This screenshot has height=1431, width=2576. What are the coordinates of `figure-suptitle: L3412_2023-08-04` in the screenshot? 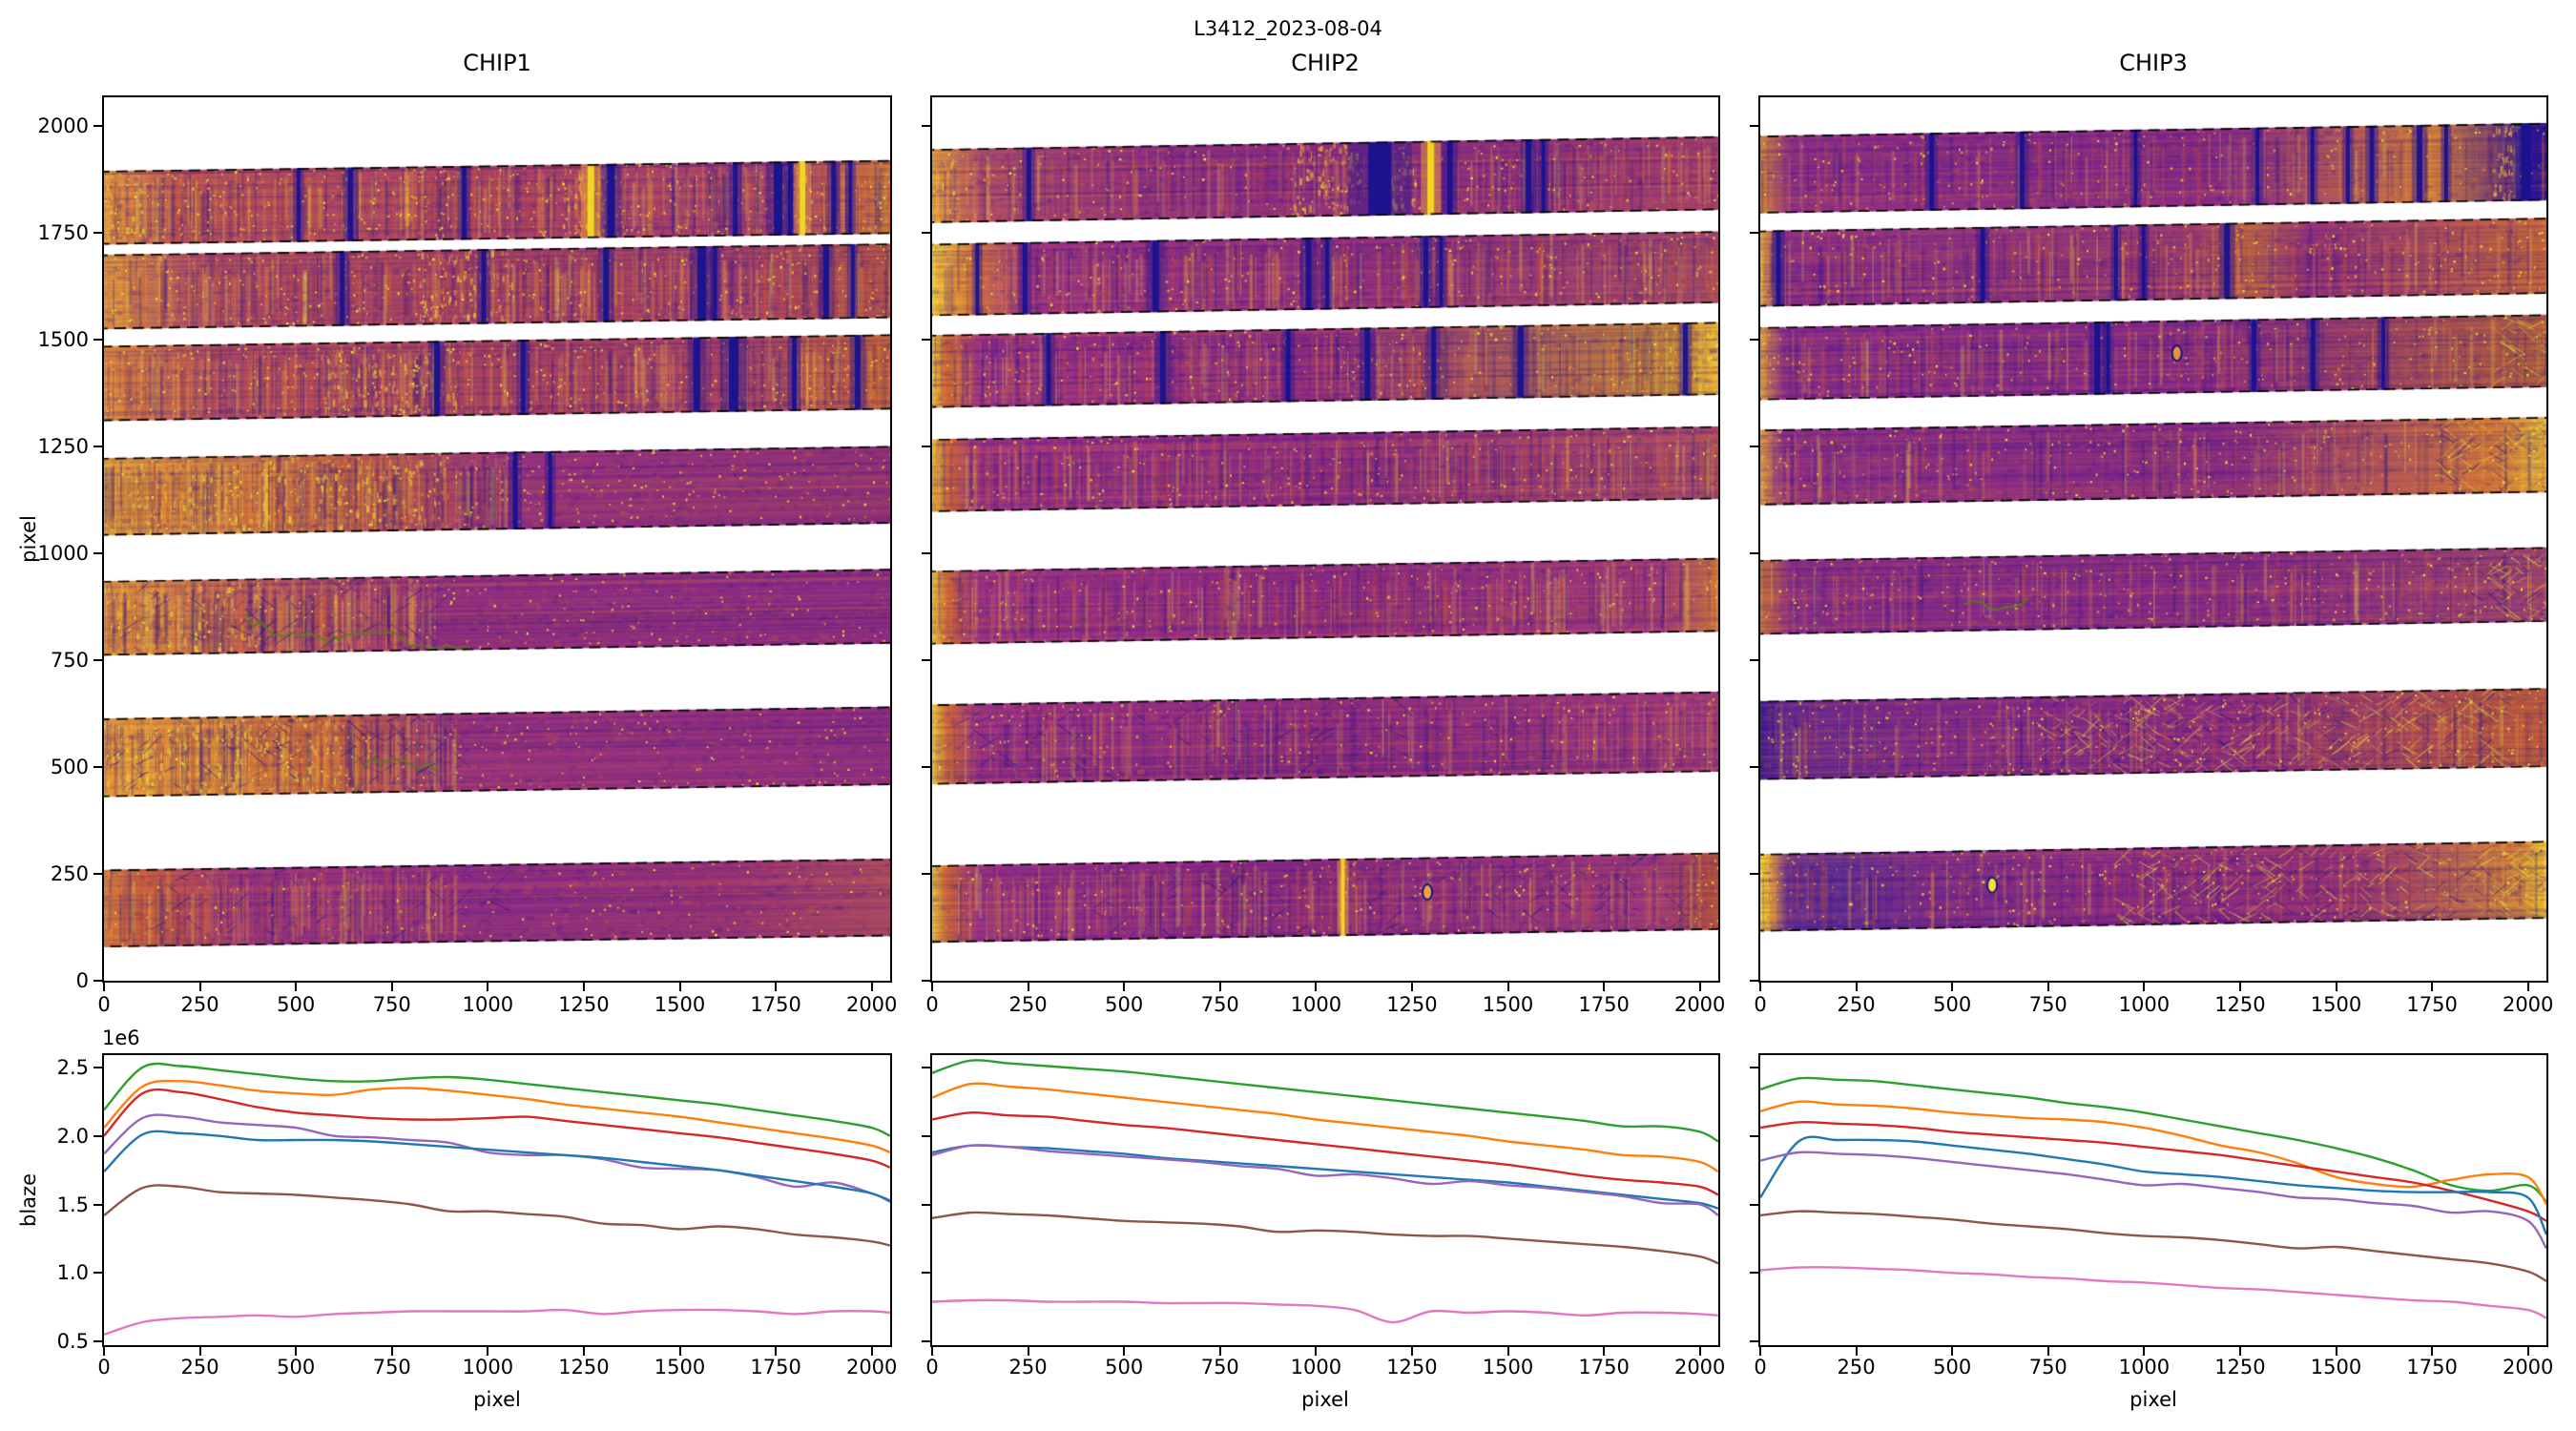 It's located at (1288, 28).